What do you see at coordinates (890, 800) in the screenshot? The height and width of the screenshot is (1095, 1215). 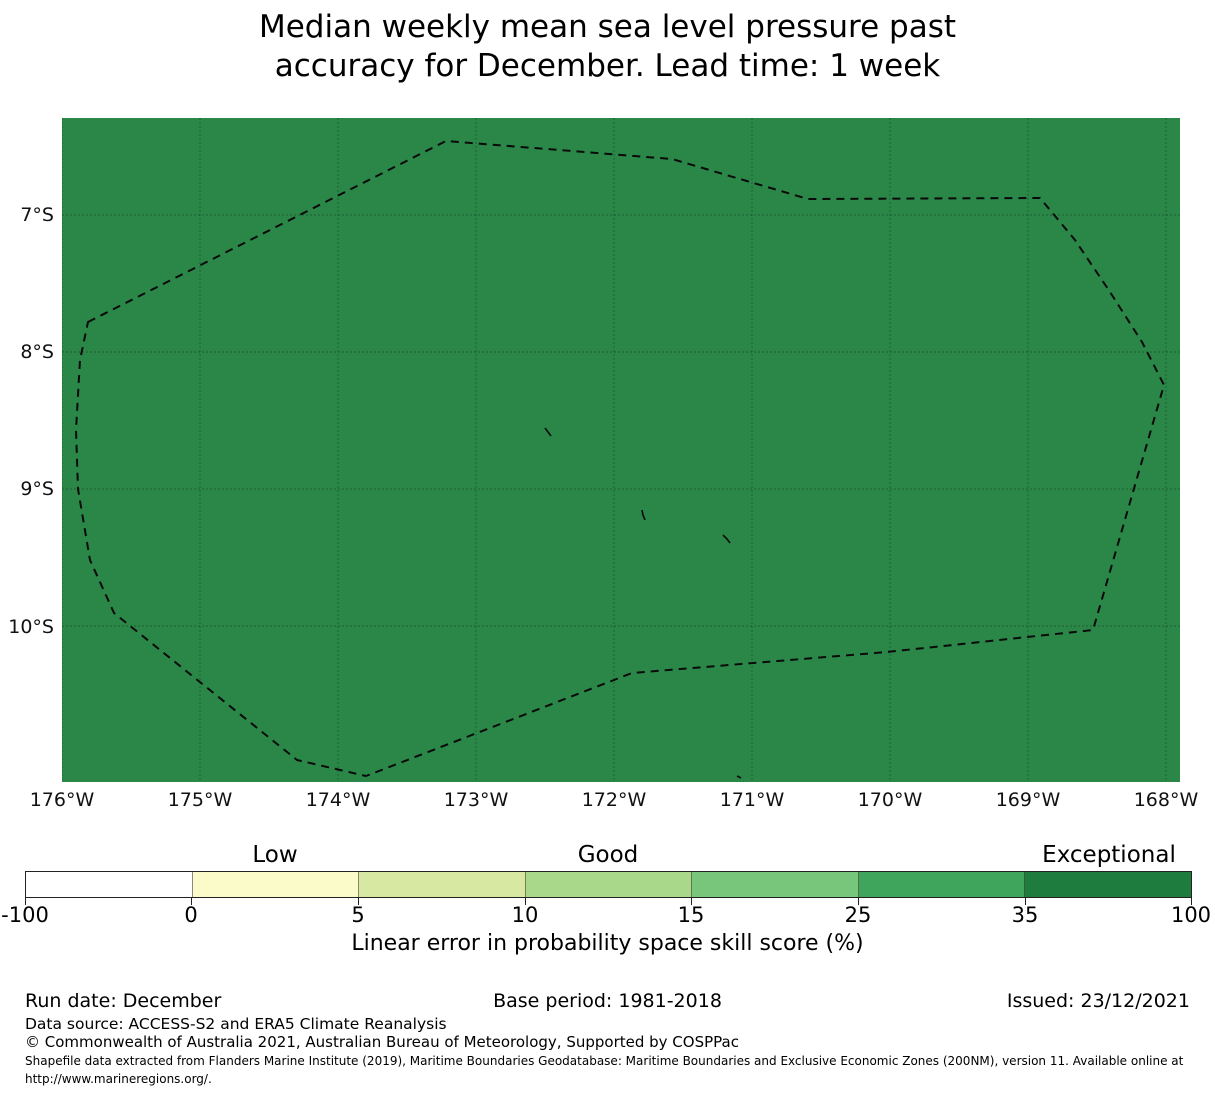 I see `x-axis-tick-label: 170°W` at bounding box center [890, 800].